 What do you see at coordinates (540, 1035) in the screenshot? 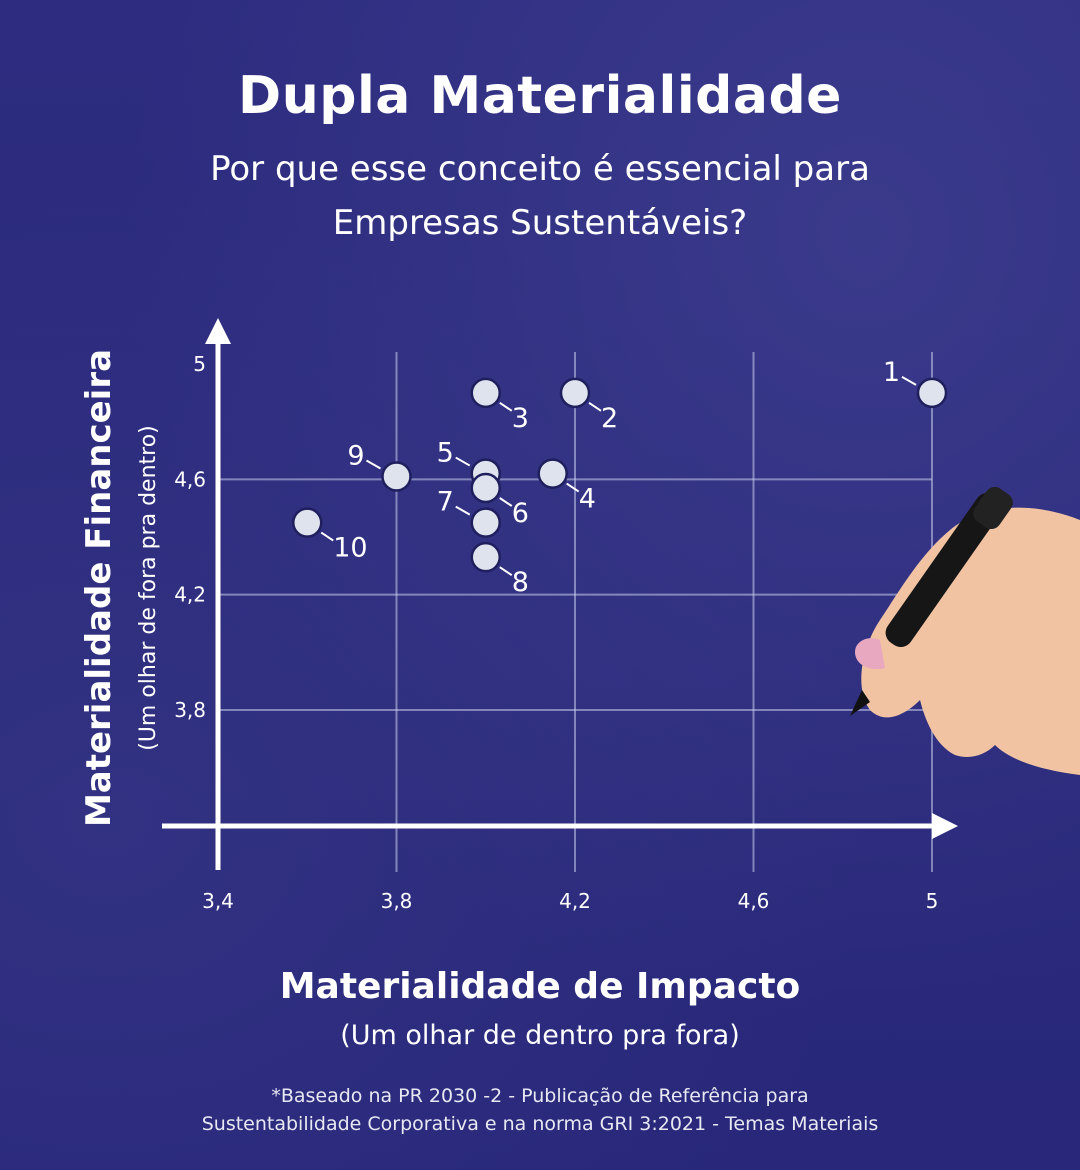
I see `x-axis-subtitle: (Um olhar de dentro pra fora)` at bounding box center [540, 1035].